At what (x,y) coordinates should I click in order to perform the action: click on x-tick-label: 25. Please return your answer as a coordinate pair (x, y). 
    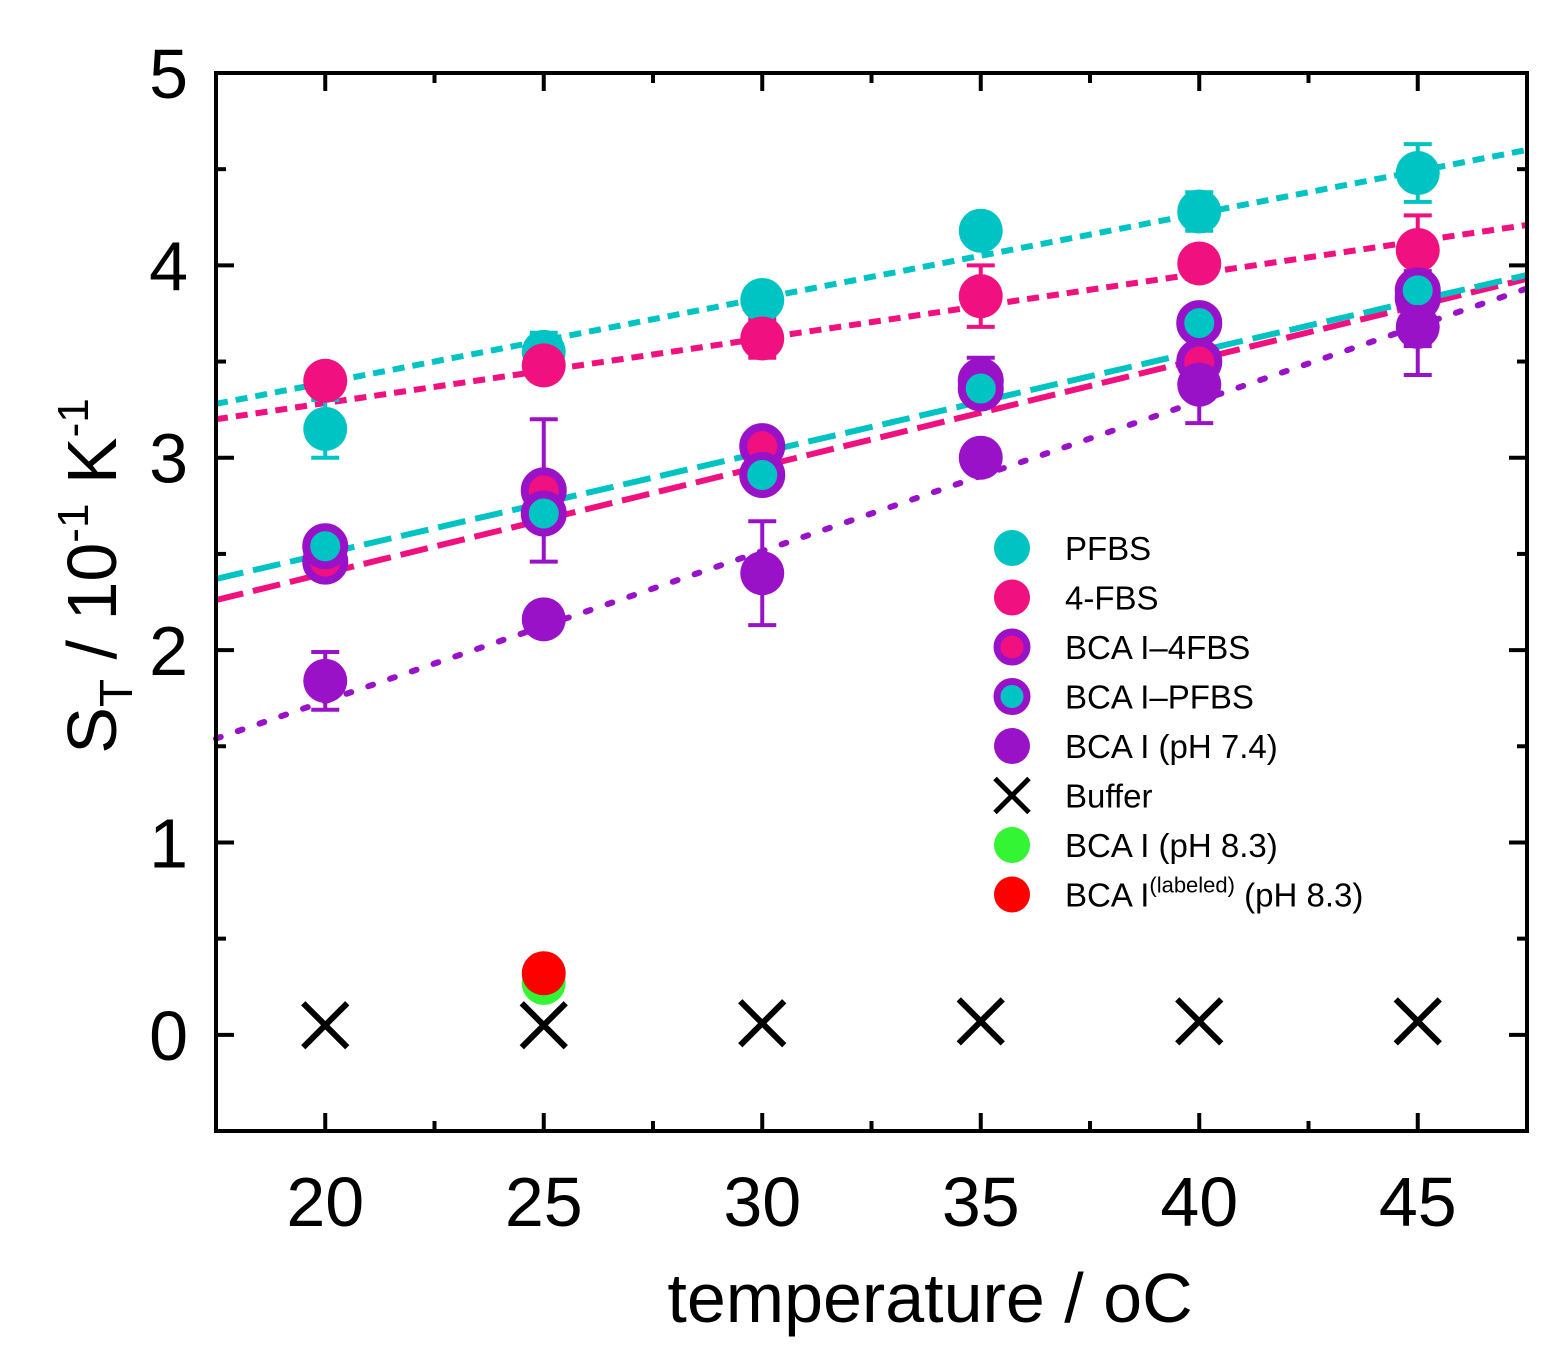
    Looking at the image, I should click on (544, 1202).